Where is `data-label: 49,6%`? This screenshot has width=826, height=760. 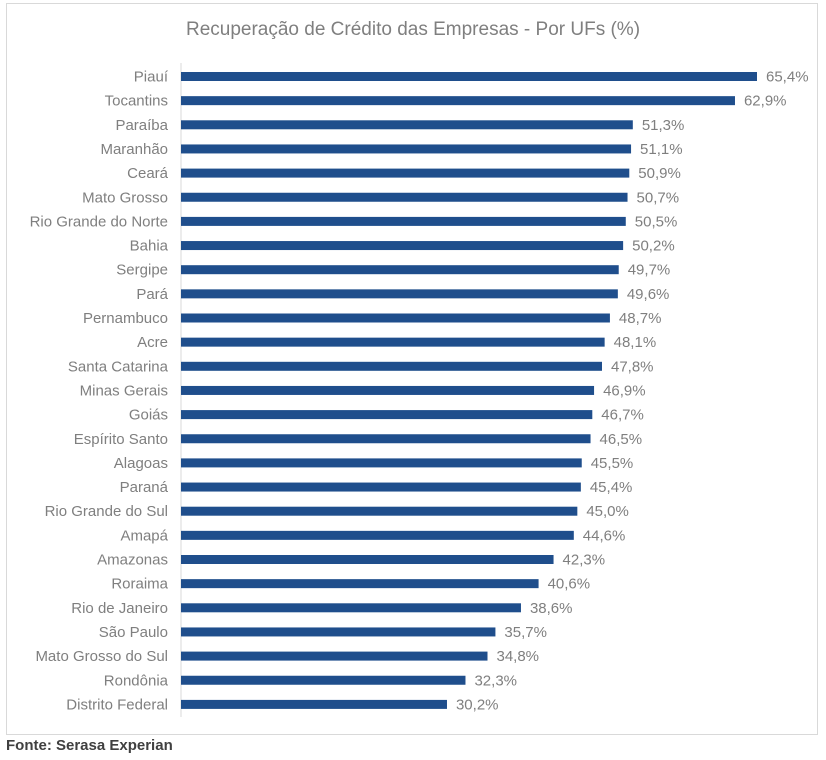
data-label: 49,6% is located at coordinates (648, 294).